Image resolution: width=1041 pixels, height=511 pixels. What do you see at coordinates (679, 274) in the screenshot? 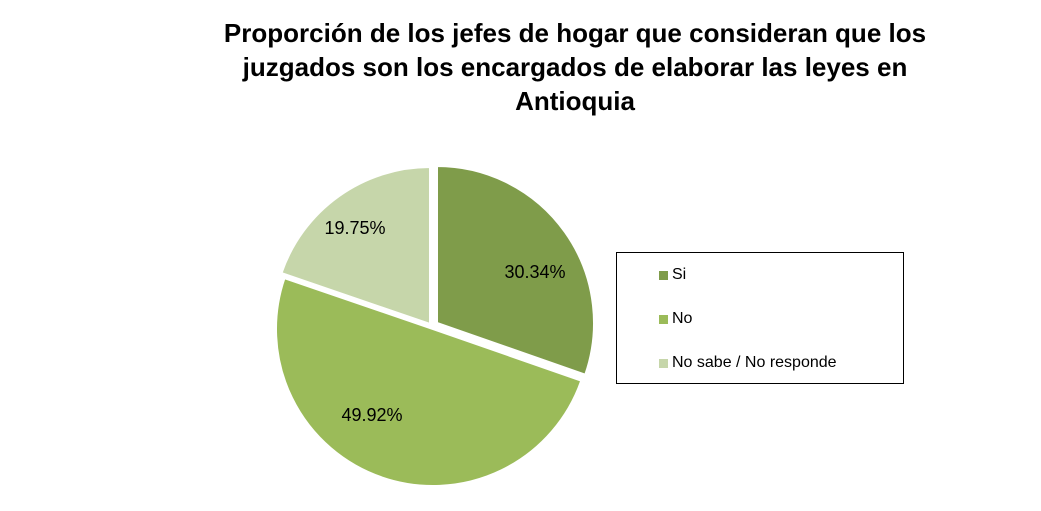
I see `legend-label: Si` at bounding box center [679, 274].